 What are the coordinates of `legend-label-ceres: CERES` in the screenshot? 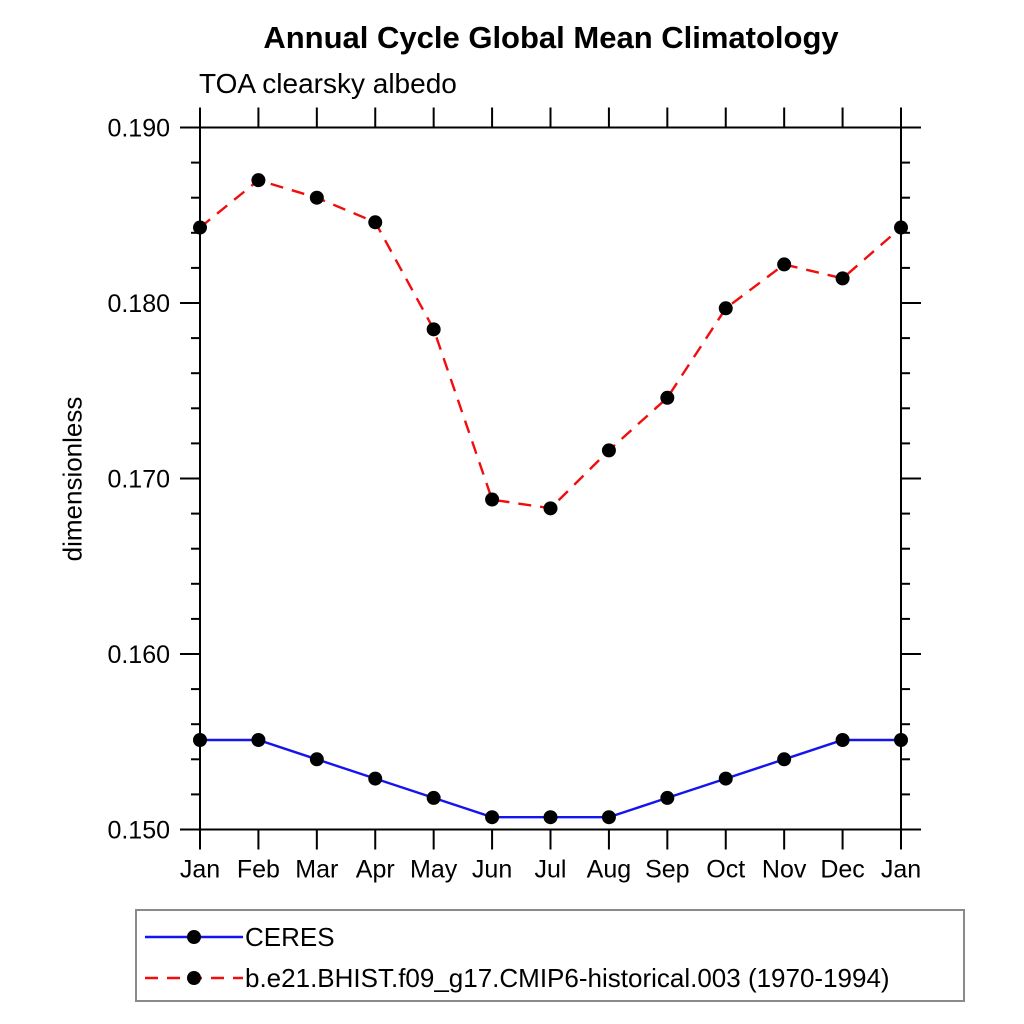 It's located at (290, 937).